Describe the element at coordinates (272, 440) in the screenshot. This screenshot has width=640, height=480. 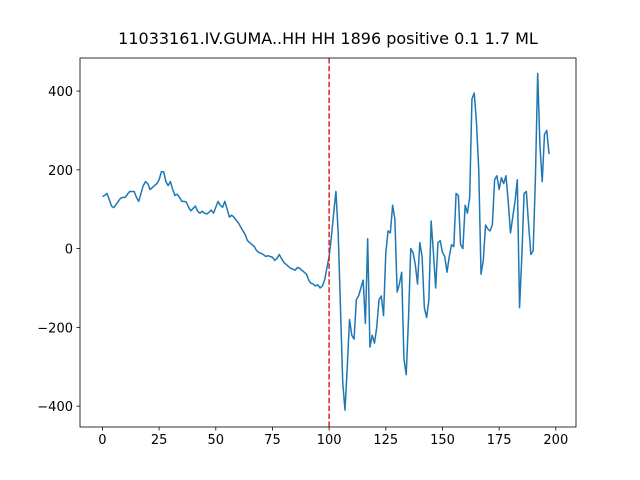
I see `x-tick-label: 75` at that location.